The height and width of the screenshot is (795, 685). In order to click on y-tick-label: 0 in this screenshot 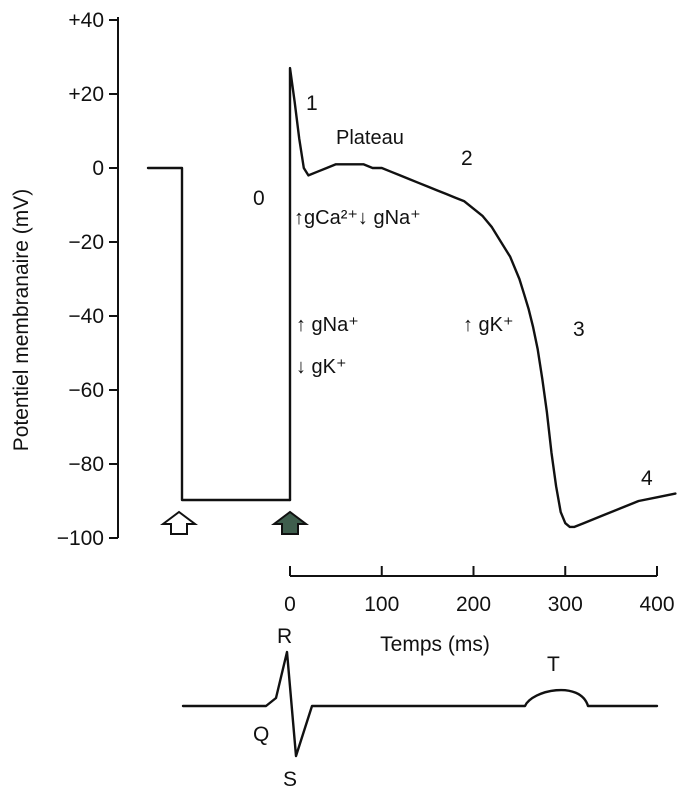, I will do `click(98, 168)`.